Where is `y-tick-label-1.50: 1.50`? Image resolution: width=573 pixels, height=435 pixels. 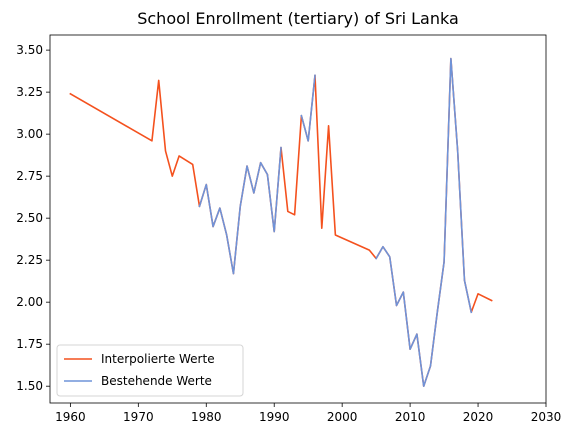
y-tick-label-1.50: 1.50 is located at coordinates (29, 386).